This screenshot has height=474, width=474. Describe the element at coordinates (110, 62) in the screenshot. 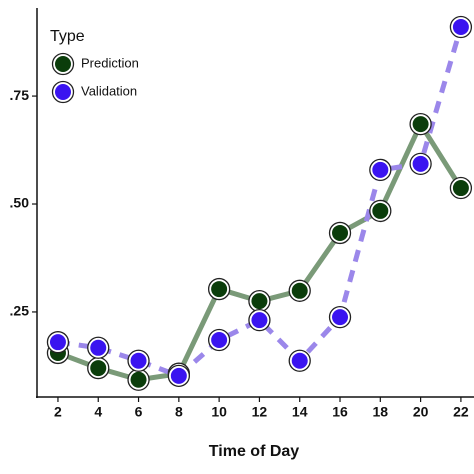

I see `legend-label: Prediction` at that location.